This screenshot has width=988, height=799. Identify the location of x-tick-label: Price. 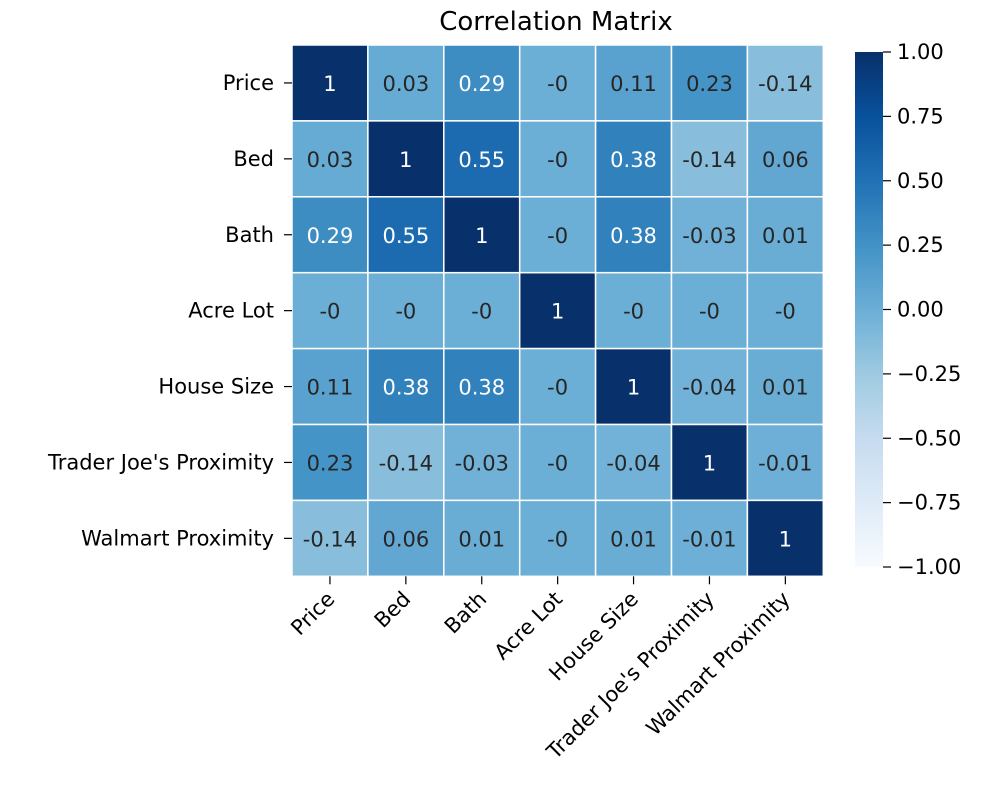
(312, 613).